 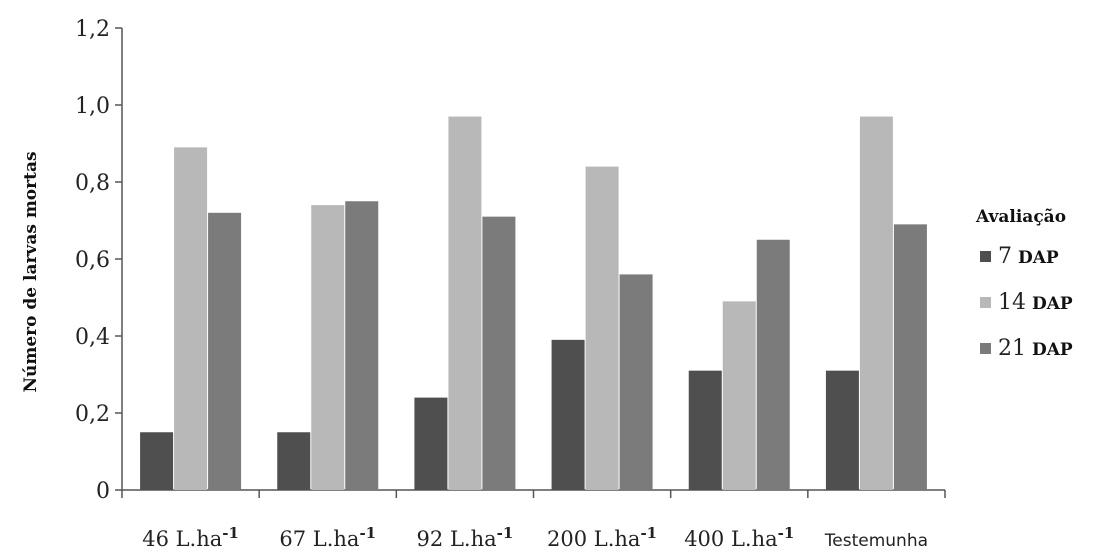 What do you see at coordinates (1028, 256) in the screenshot?
I see `legend-entry: 7 DAP` at bounding box center [1028, 256].